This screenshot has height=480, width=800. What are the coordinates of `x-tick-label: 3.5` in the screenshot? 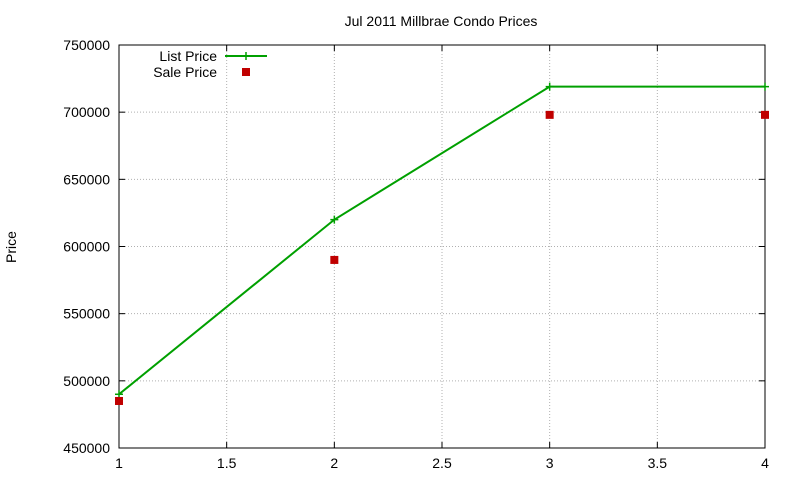 It's located at (658, 463).